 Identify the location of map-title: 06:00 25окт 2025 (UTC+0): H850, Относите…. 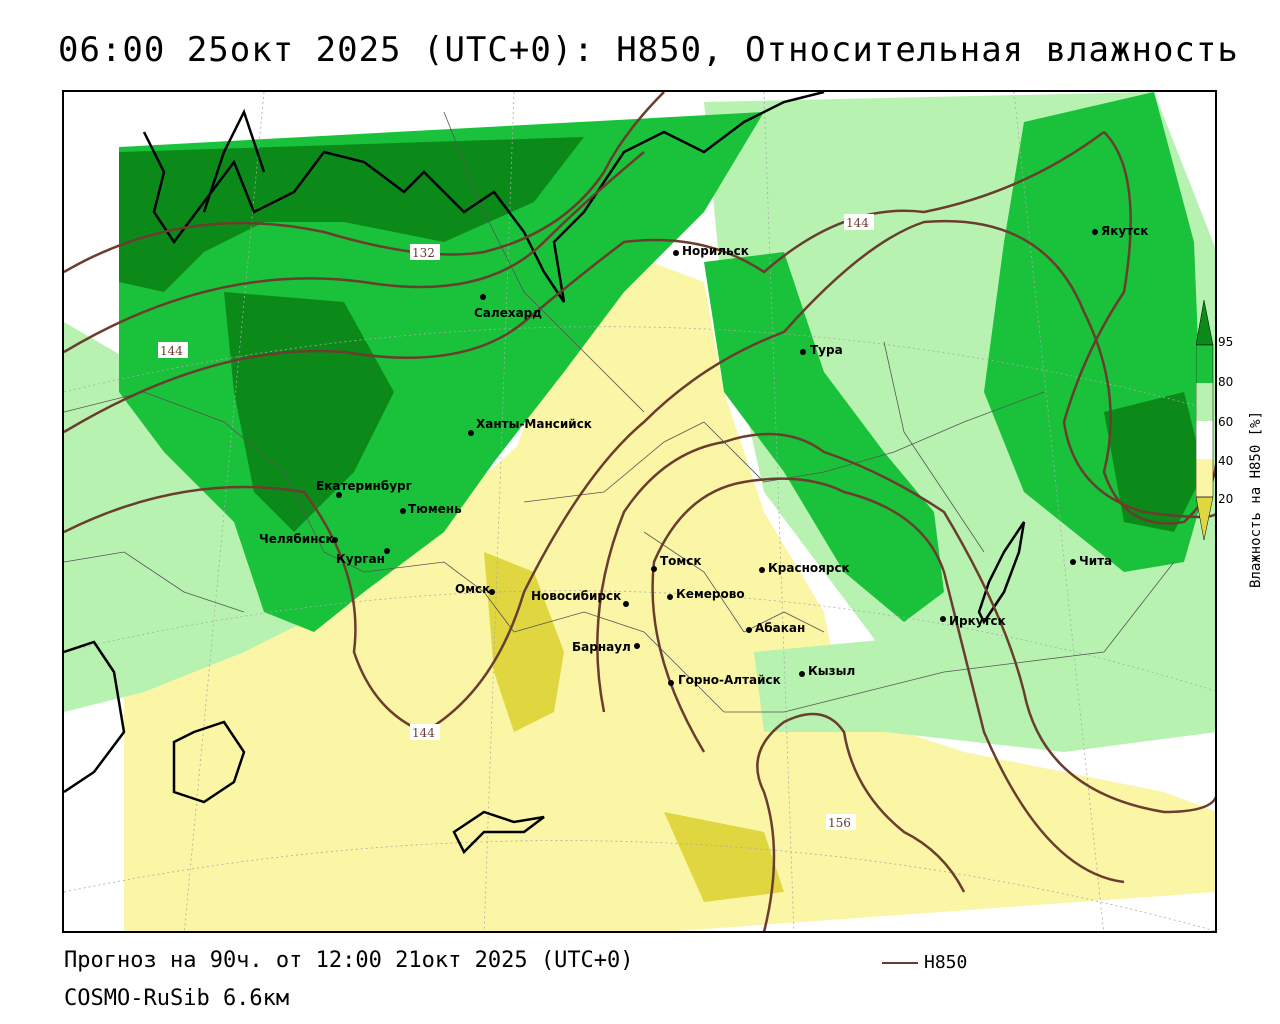
(648, 50).